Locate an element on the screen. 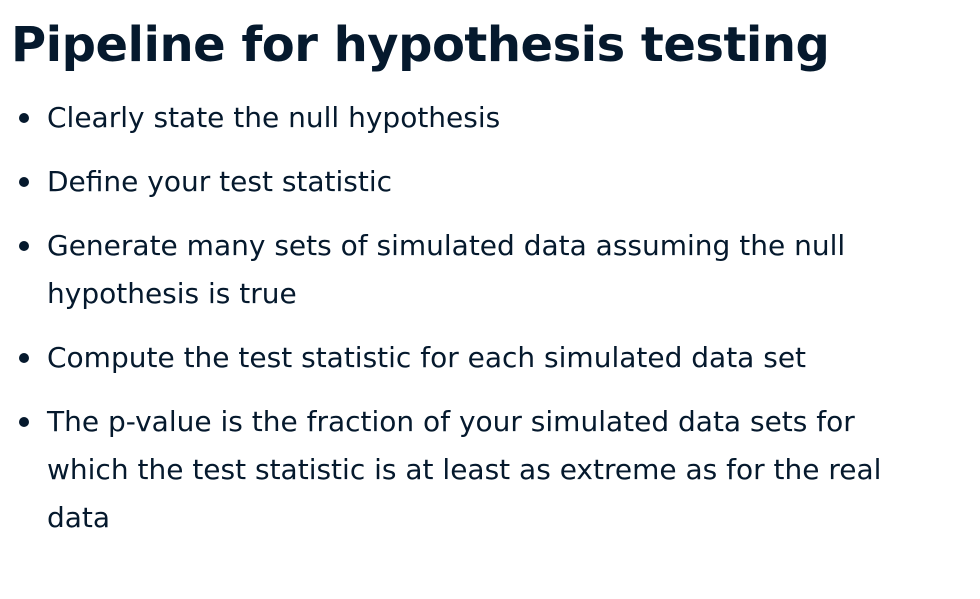 Image resolution: width=980 pixels, height=599 pixels. slide-title: Pipeline for hypothesis testing is located at coordinates (420, 45).